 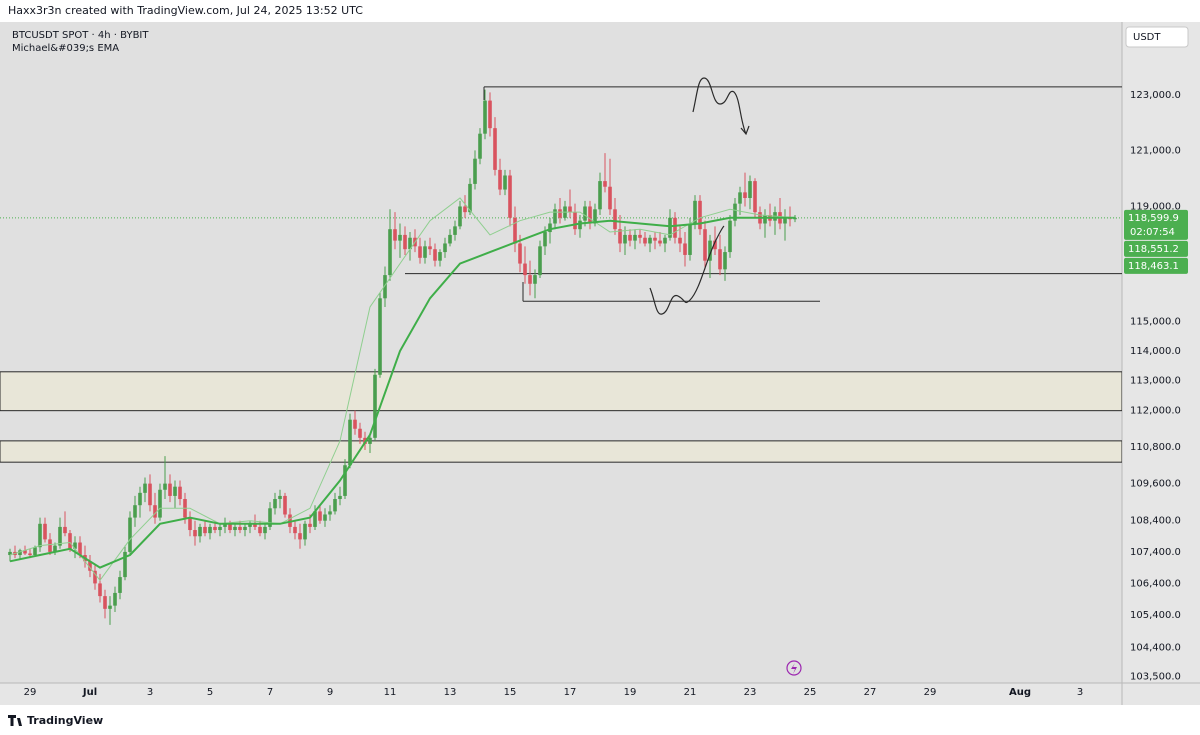 I want to click on hand-drawing, so click(x=699, y=196).